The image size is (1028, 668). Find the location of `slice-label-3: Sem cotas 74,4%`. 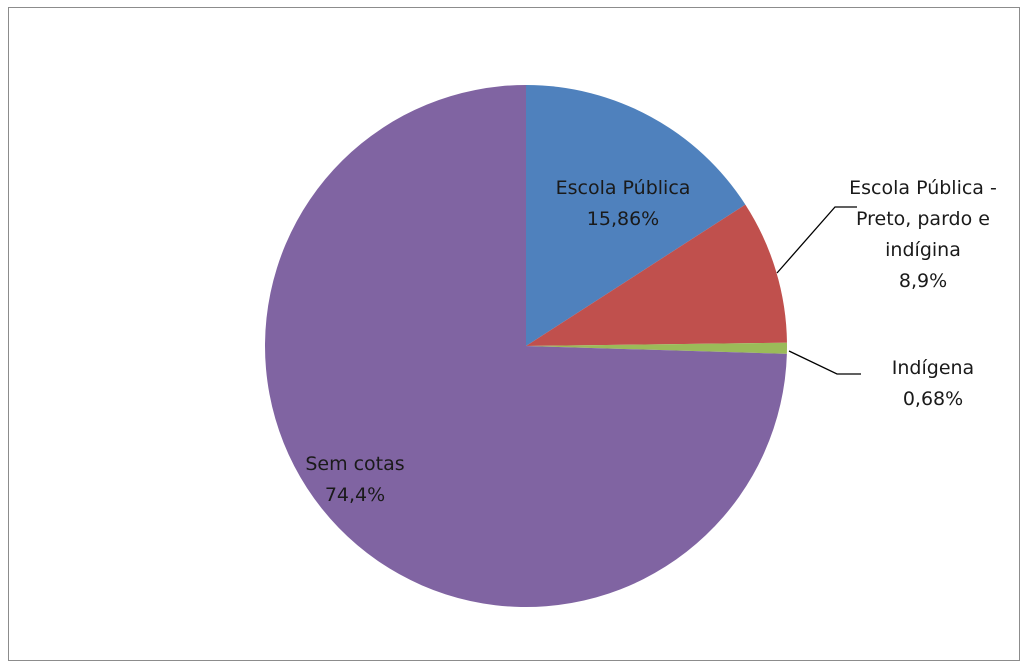

slice-label-3: Sem cotas 74,4% is located at coordinates (354, 479).